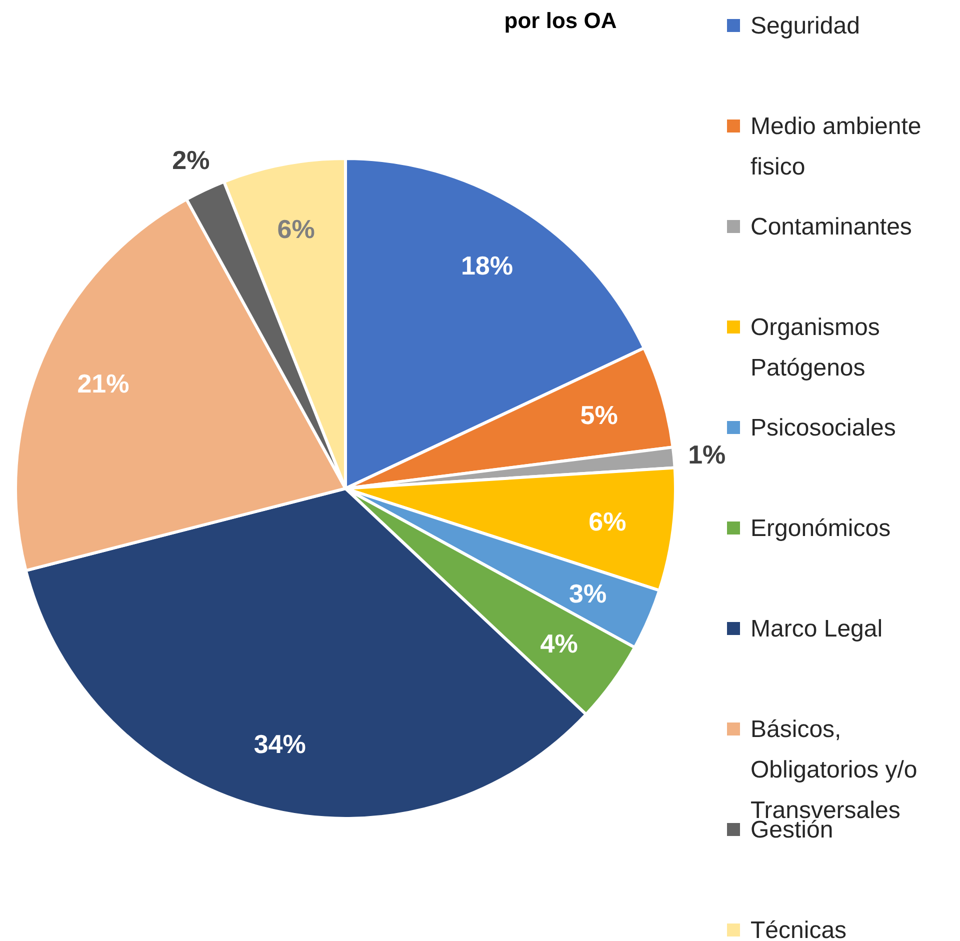 This screenshot has width=960, height=941. What do you see at coordinates (836, 146) in the screenshot?
I see `legend-label: Medio ambiente fisico` at bounding box center [836, 146].